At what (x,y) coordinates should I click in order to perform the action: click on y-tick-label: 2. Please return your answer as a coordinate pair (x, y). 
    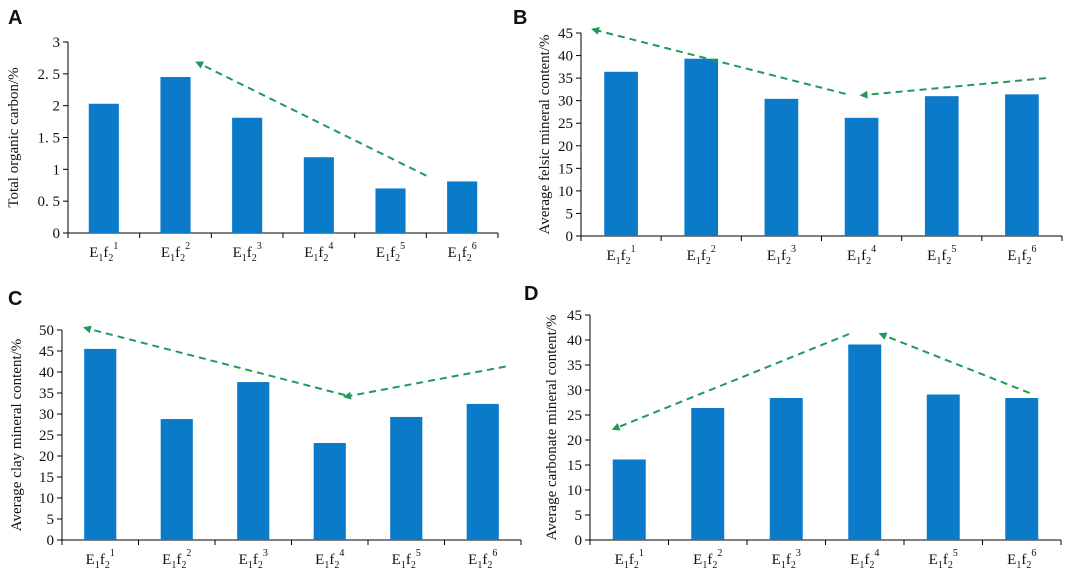
    Looking at the image, I should click on (57, 107).